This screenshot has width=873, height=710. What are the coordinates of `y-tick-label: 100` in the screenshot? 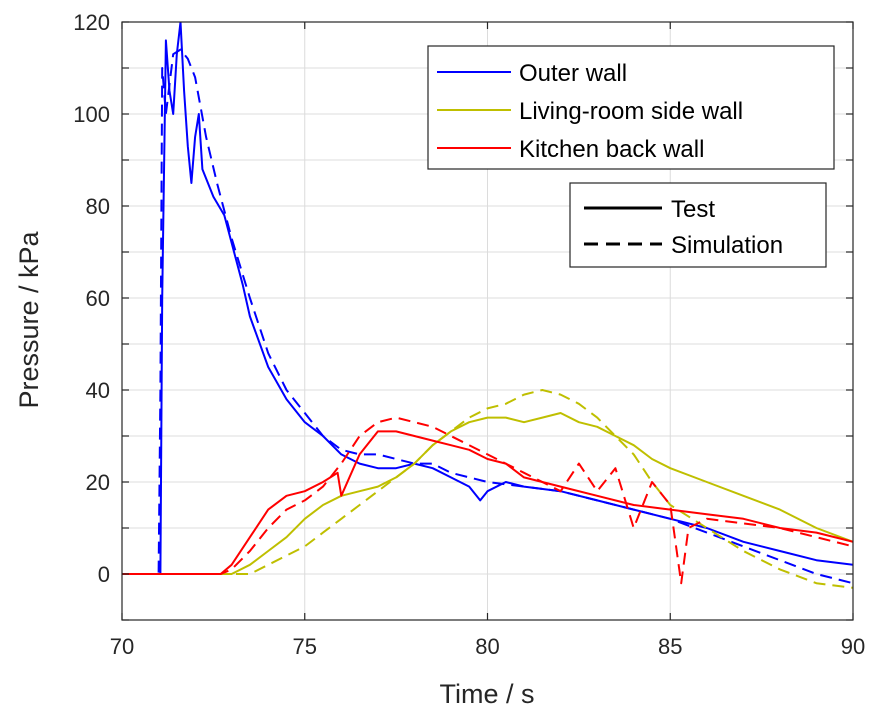 It's located at (91, 114).